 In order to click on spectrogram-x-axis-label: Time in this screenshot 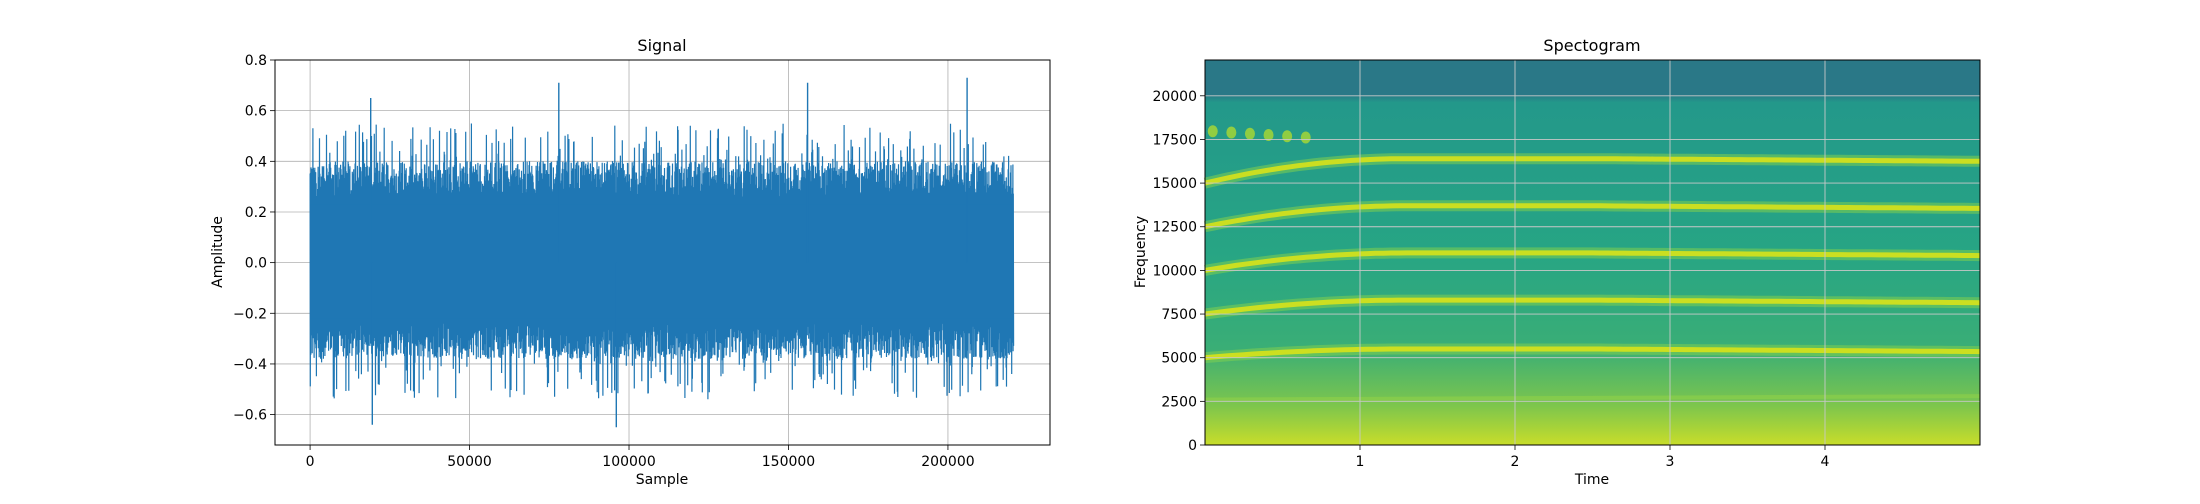, I will do `click(1591, 480)`.